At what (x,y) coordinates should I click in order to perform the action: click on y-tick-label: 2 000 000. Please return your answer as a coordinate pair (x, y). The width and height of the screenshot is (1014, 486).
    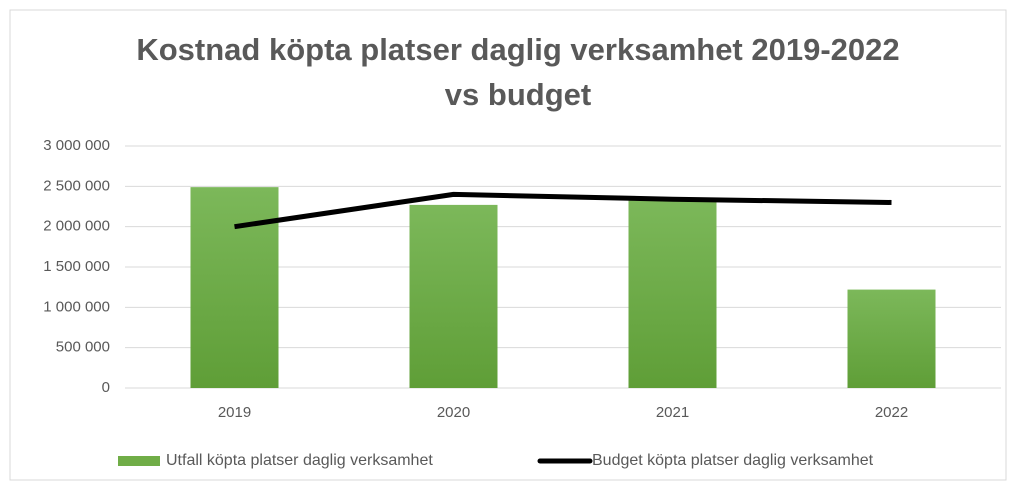
    Looking at the image, I should click on (76, 226).